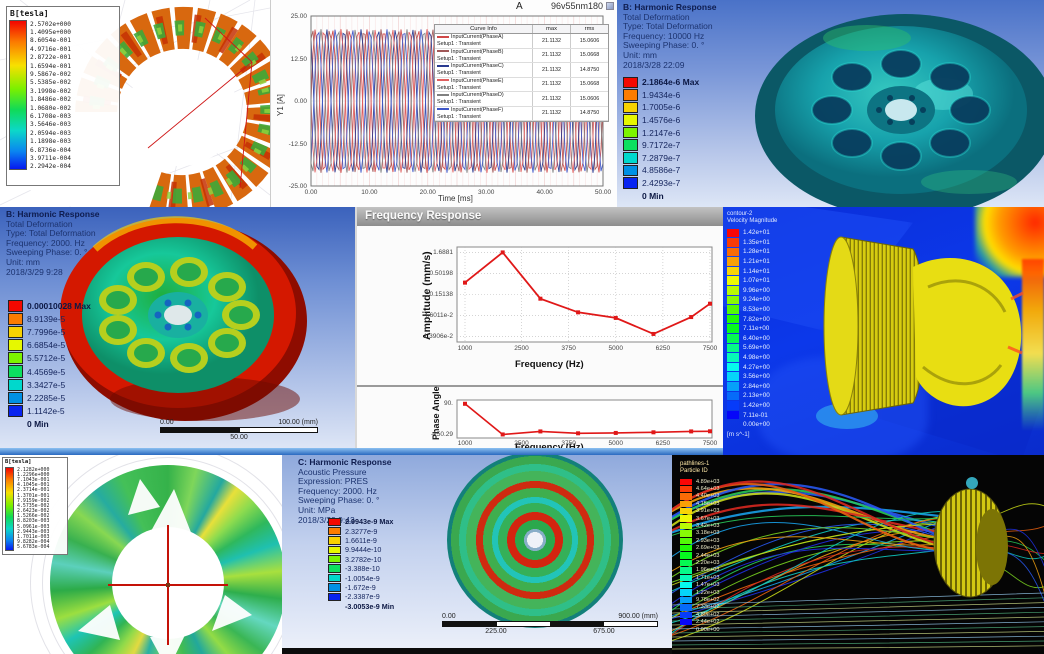  What do you see at coordinates (589, 84) in the screenshot?
I see `curve-rms: 15.0668` at bounding box center [589, 84].